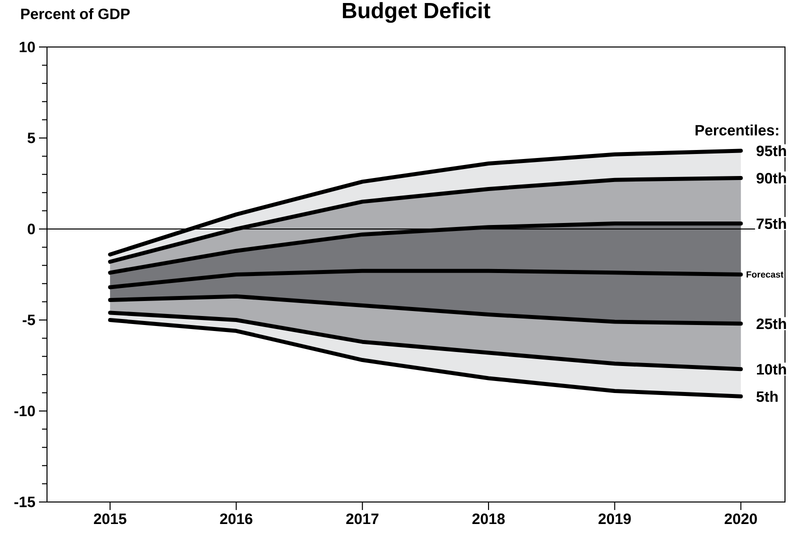  What do you see at coordinates (488, 519) in the screenshot?
I see `x-tick-label: 2018` at bounding box center [488, 519].